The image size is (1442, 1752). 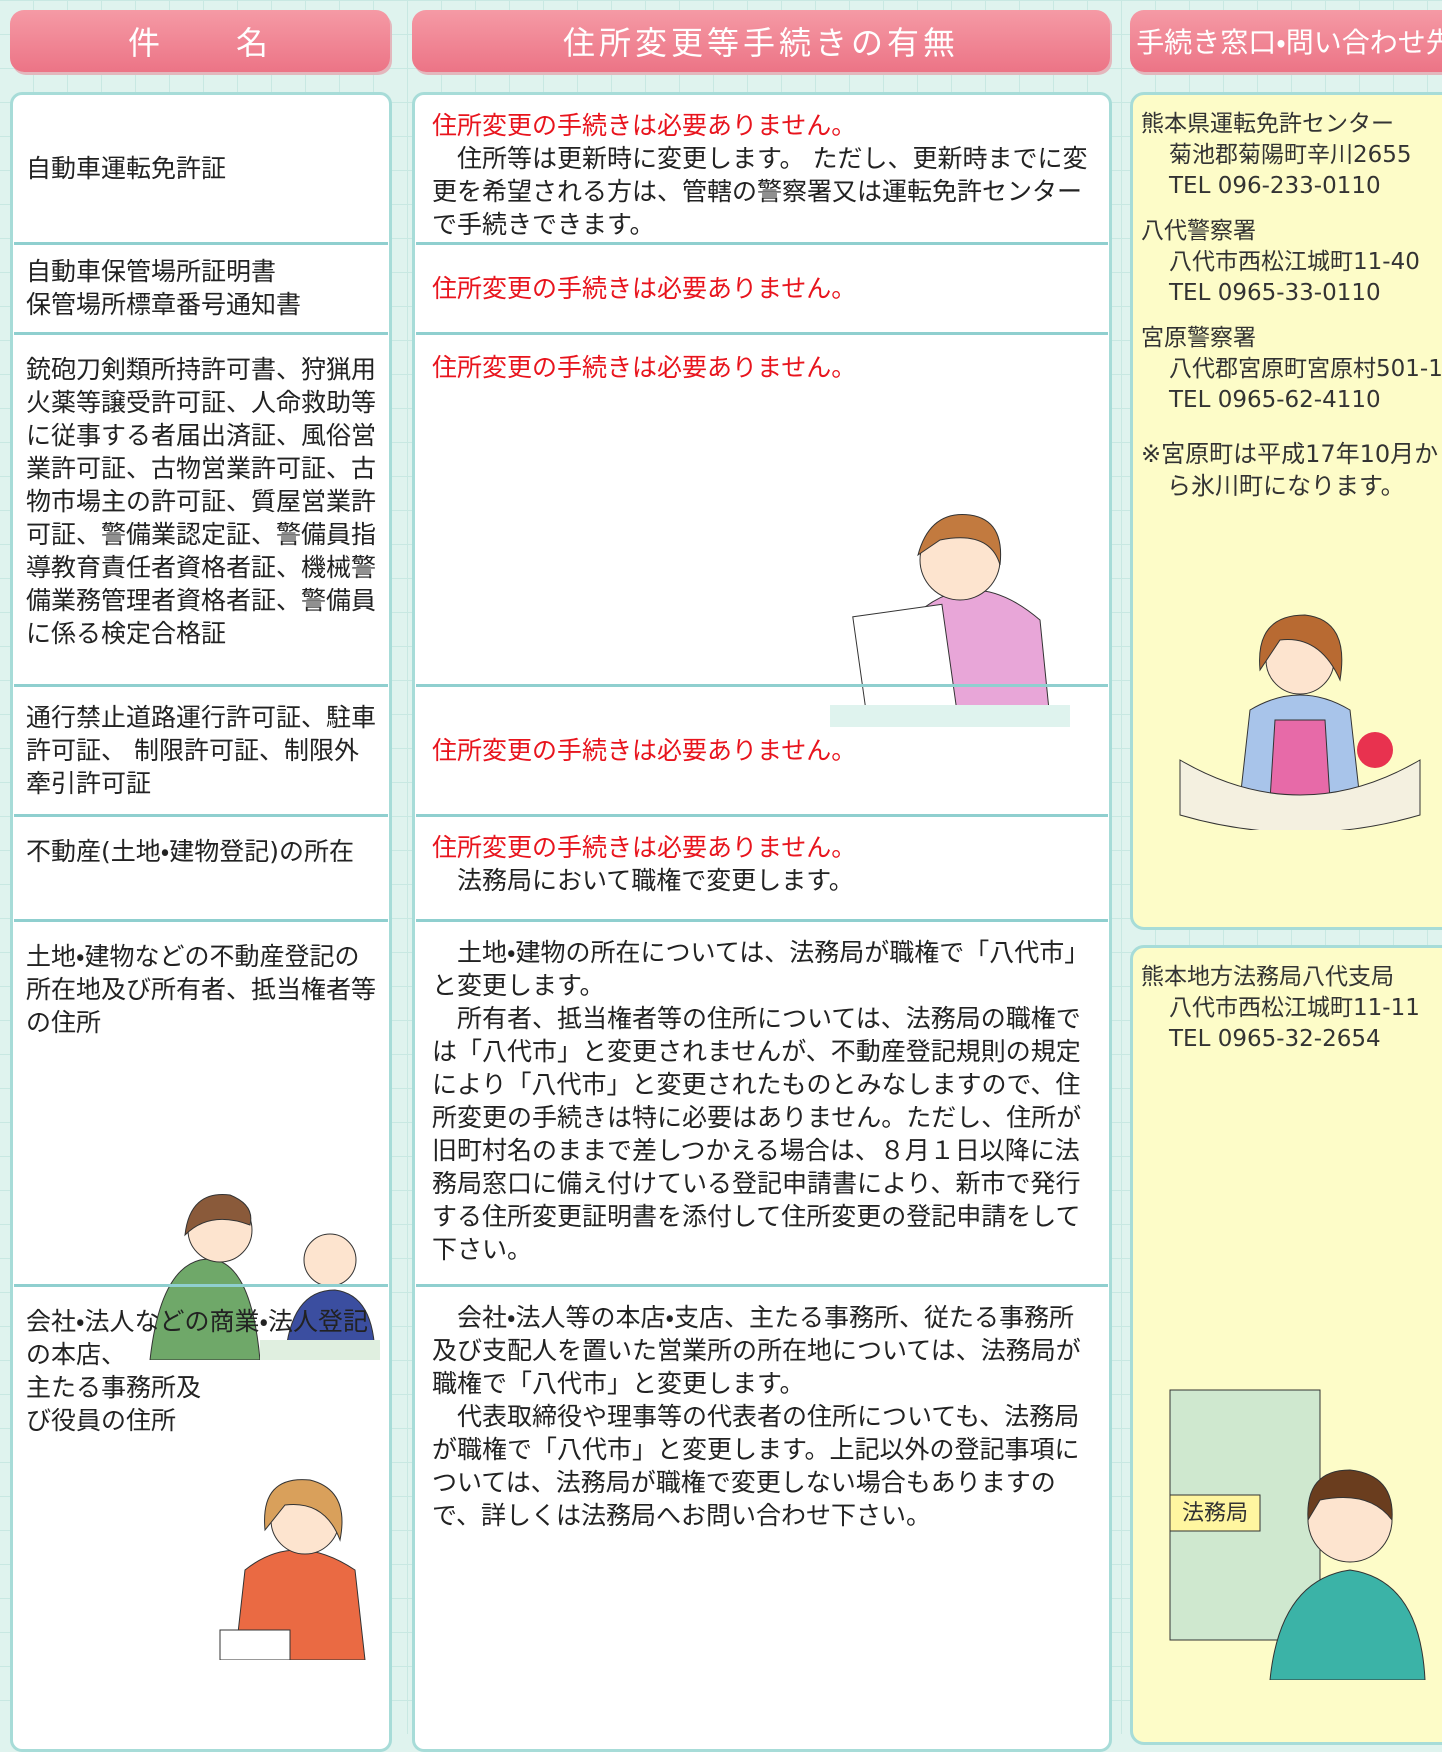 I want to click on contact-address: 八代郡宮原町宮原村501-1, so click(x=1305, y=369).